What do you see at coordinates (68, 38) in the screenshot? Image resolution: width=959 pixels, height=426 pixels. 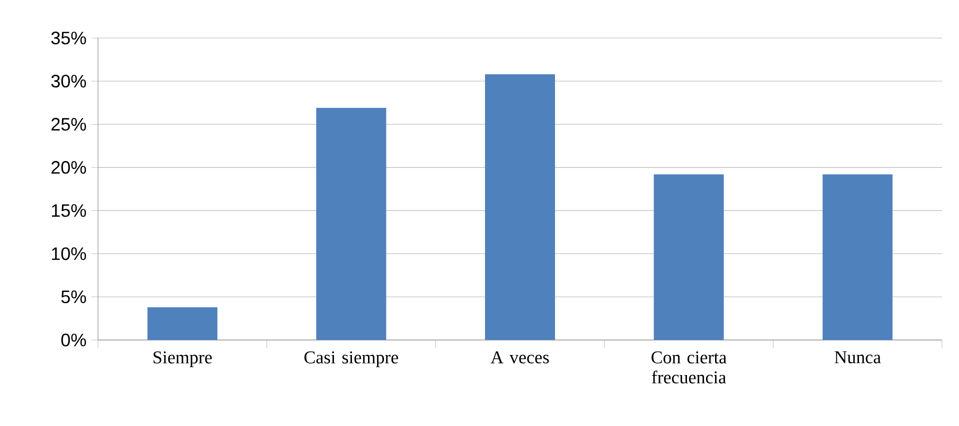 I see `y-tick-label: 35%` at bounding box center [68, 38].